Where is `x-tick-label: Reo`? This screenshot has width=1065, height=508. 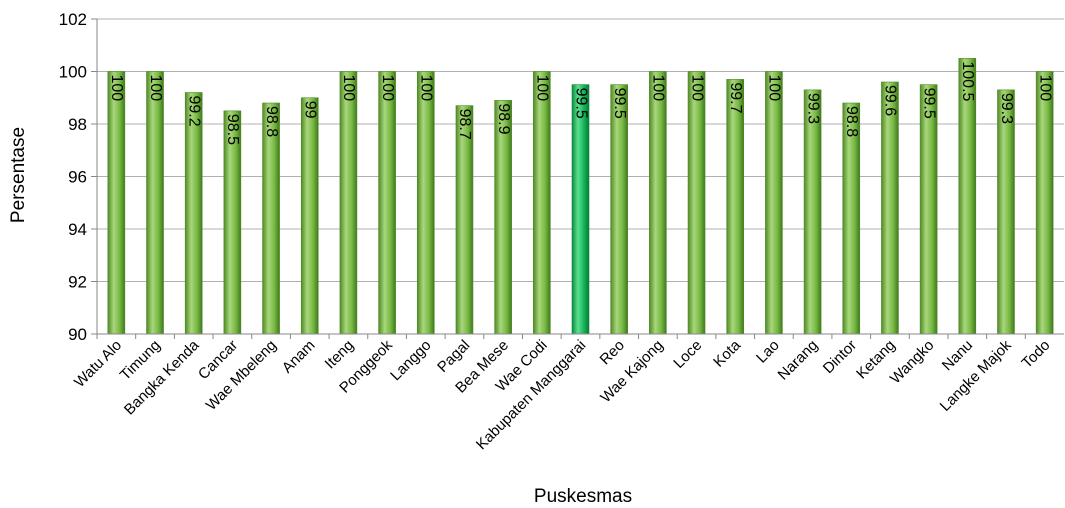
x-tick-label: Reo is located at coordinates (612, 352).